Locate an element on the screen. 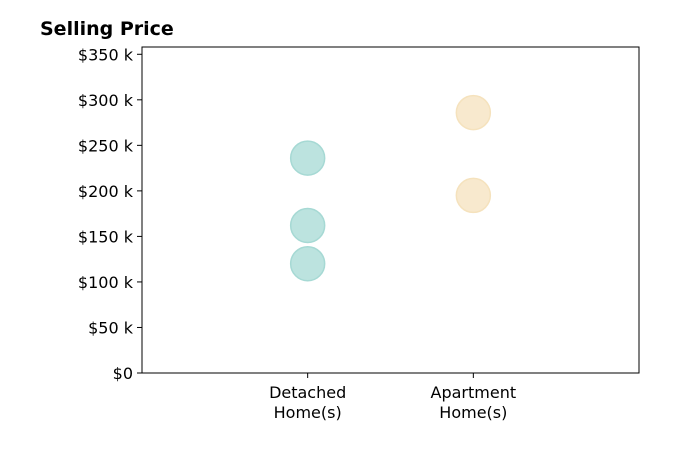  y-tick-label: $0 is located at coordinates (123, 373).